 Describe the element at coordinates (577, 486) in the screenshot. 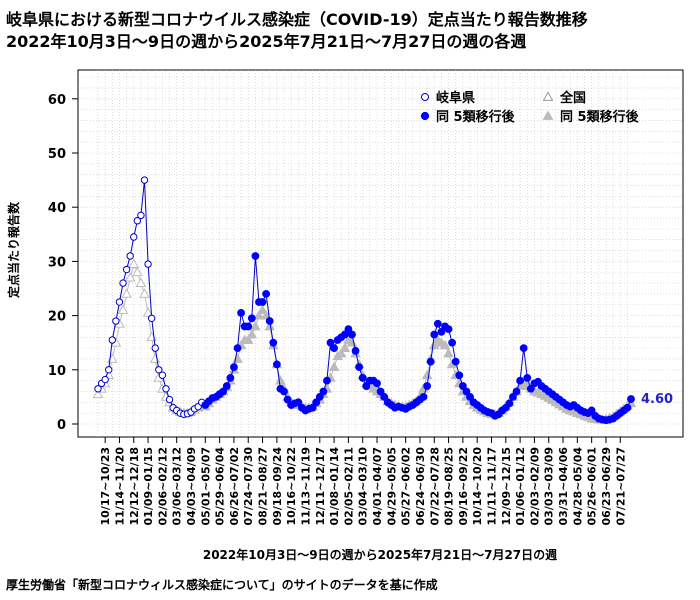

I see `x-tick-label: 04/28~05/04` at that location.